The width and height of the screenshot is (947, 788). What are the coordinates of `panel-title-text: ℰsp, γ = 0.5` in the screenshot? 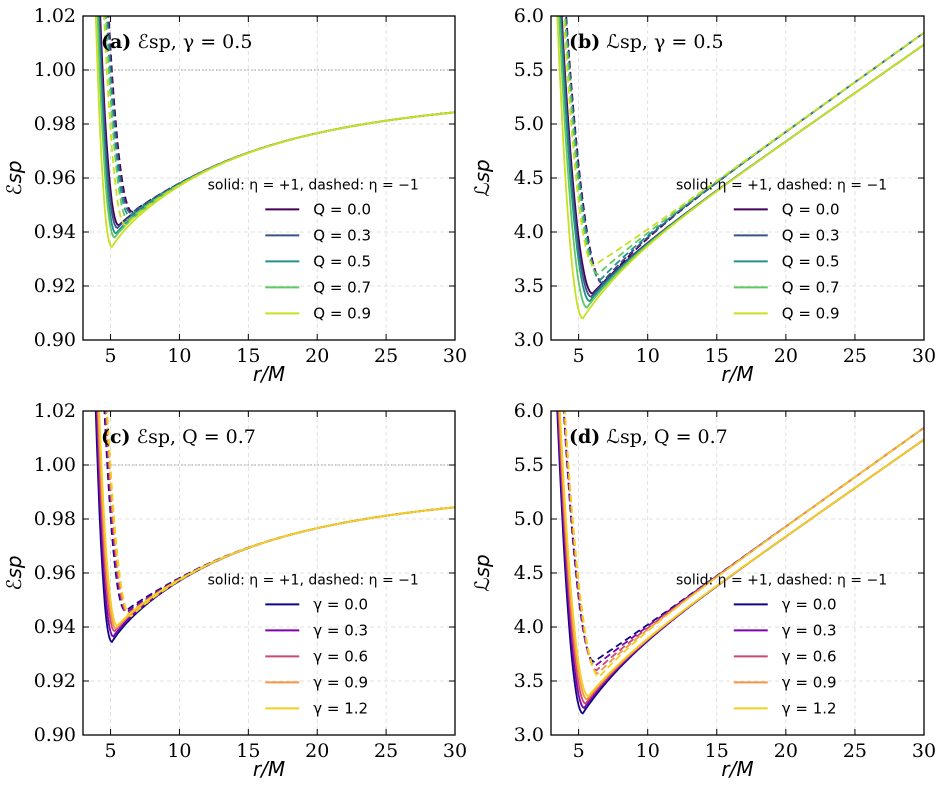 It's located at (191, 42).